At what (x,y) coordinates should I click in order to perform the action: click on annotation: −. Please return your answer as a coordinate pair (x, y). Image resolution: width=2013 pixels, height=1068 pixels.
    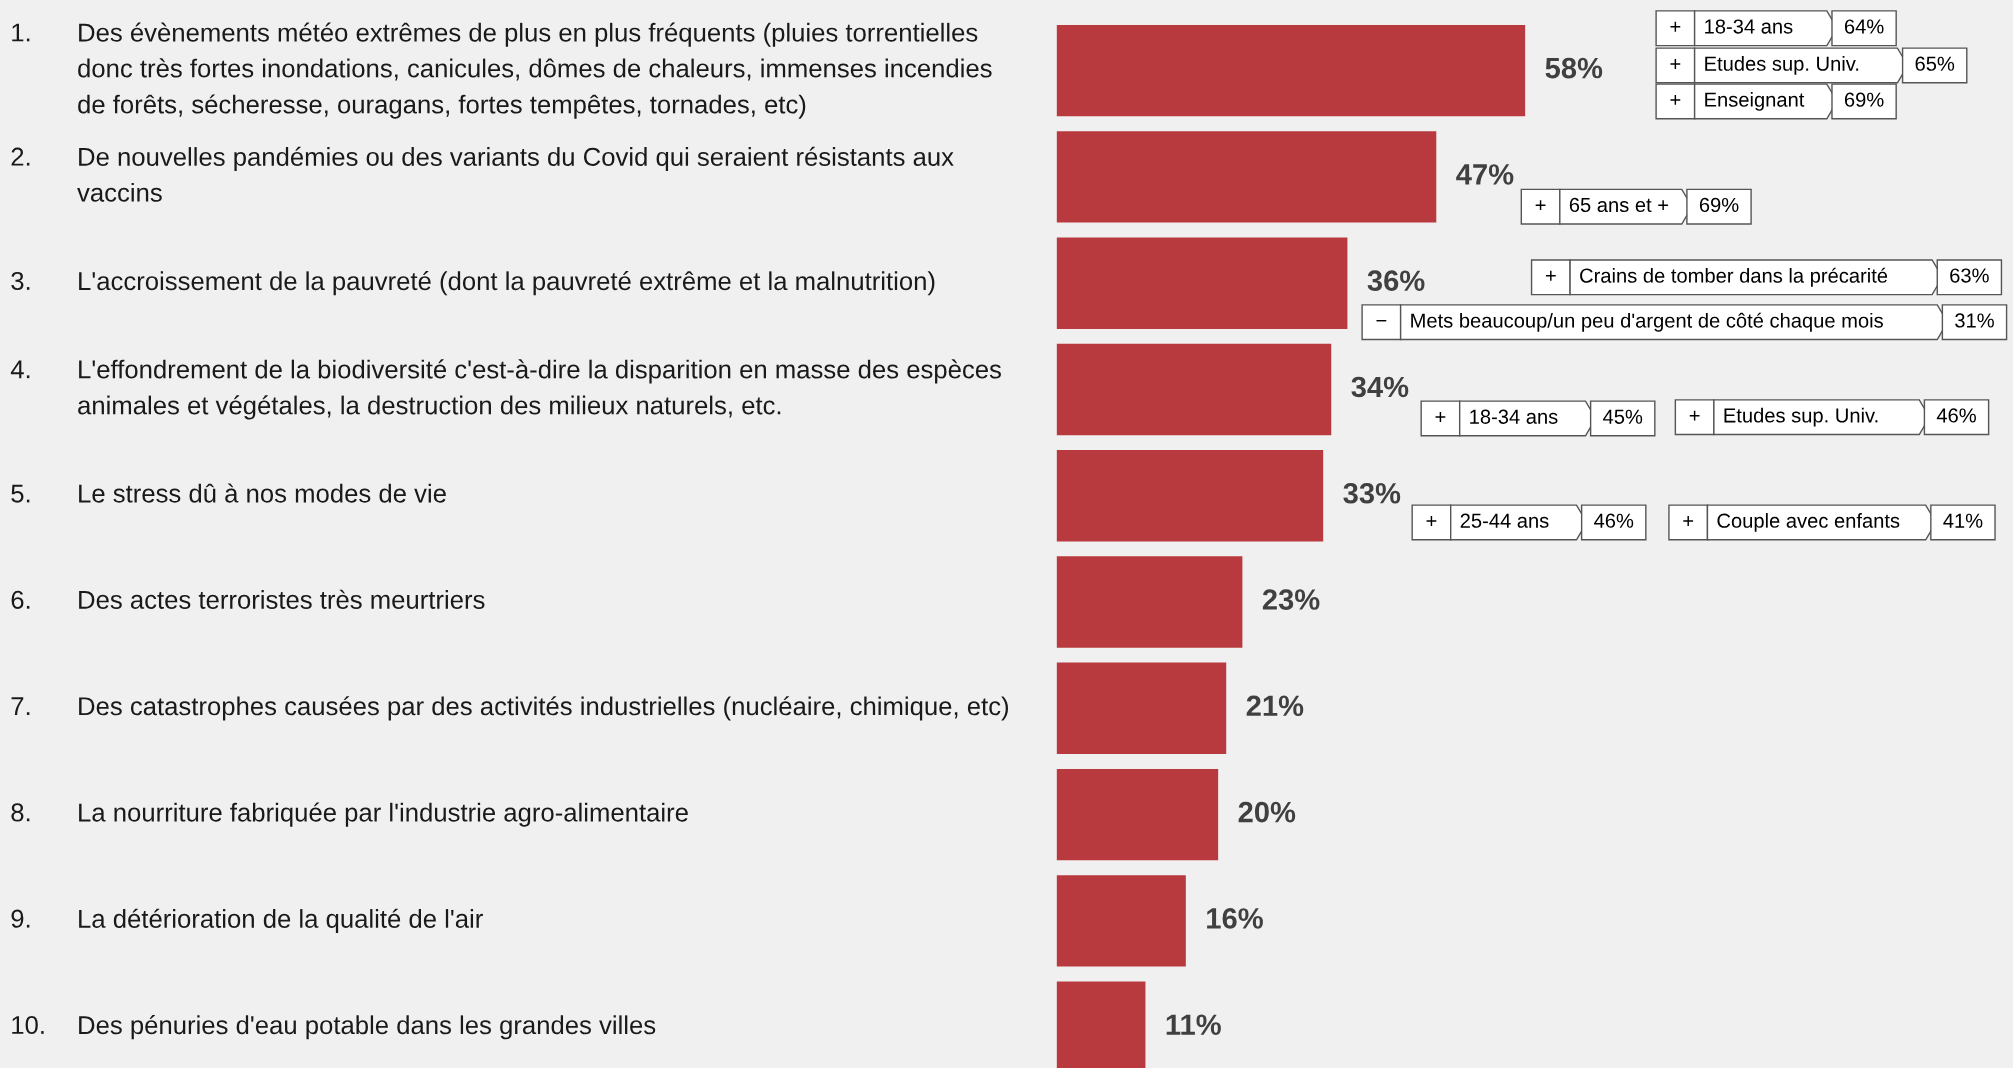
    Looking at the image, I should click on (1381, 320).